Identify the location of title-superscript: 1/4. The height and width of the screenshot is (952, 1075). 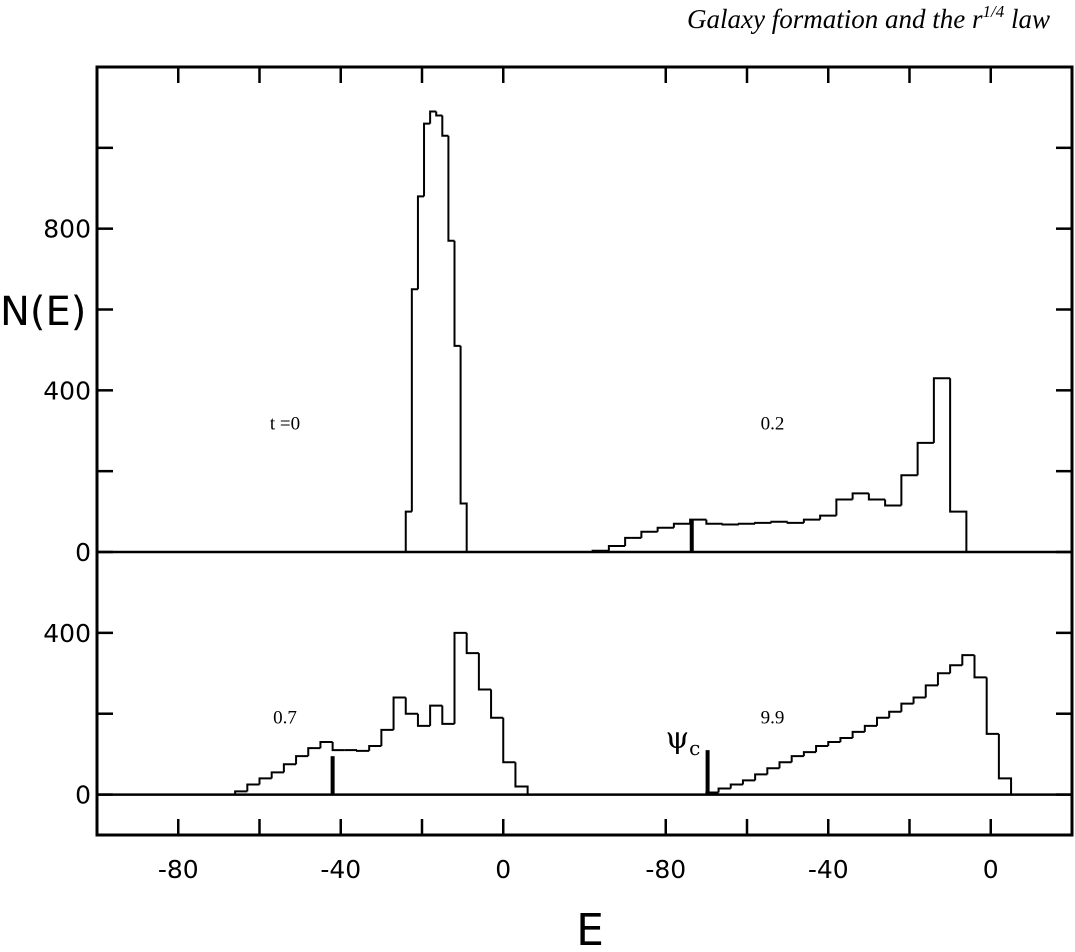
(994, 11).